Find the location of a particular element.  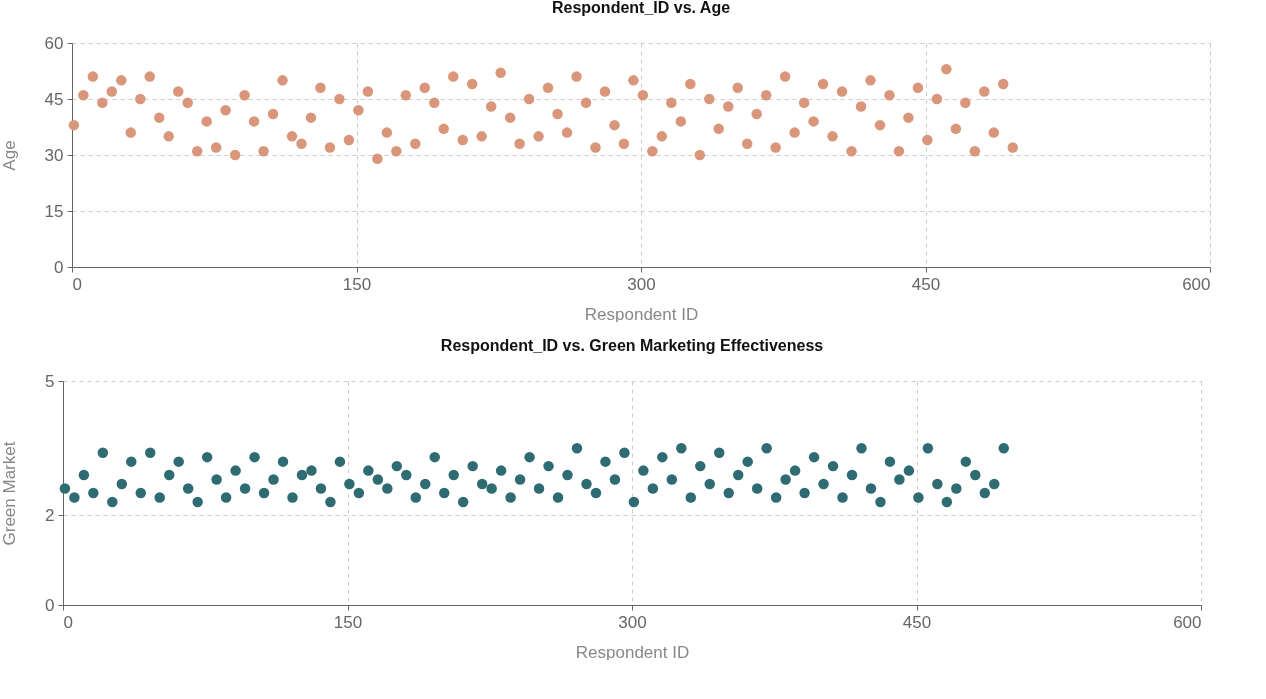

x-tick-label: 0 is located at coordinates (77, 284).